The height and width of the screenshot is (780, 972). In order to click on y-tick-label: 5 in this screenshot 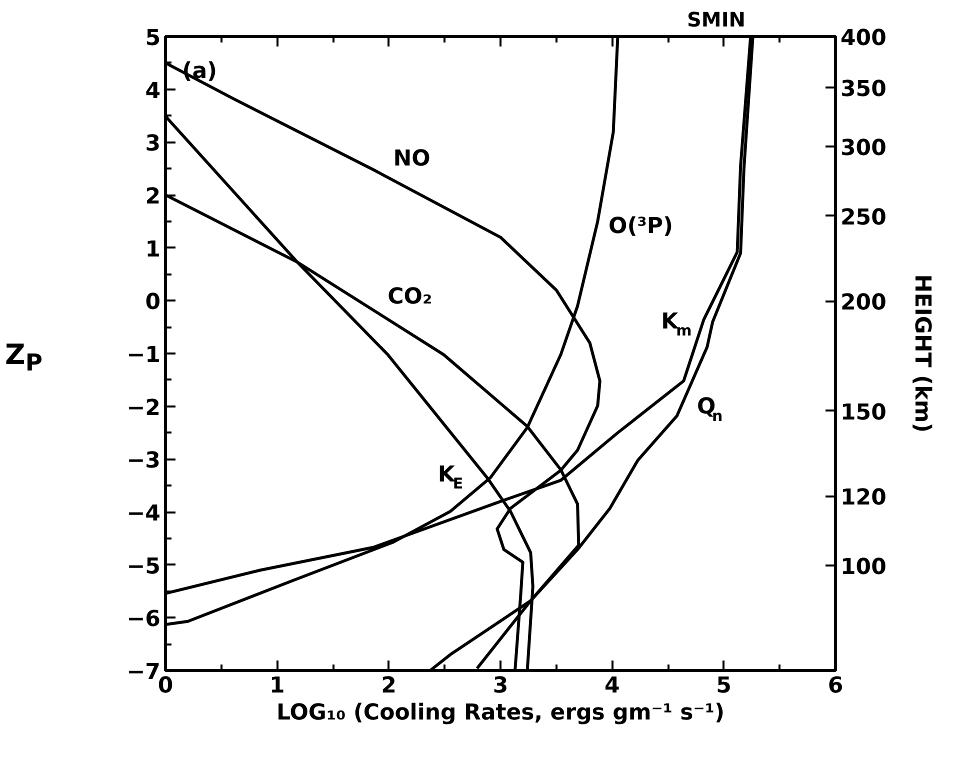, I will do `click(153, 38)`.